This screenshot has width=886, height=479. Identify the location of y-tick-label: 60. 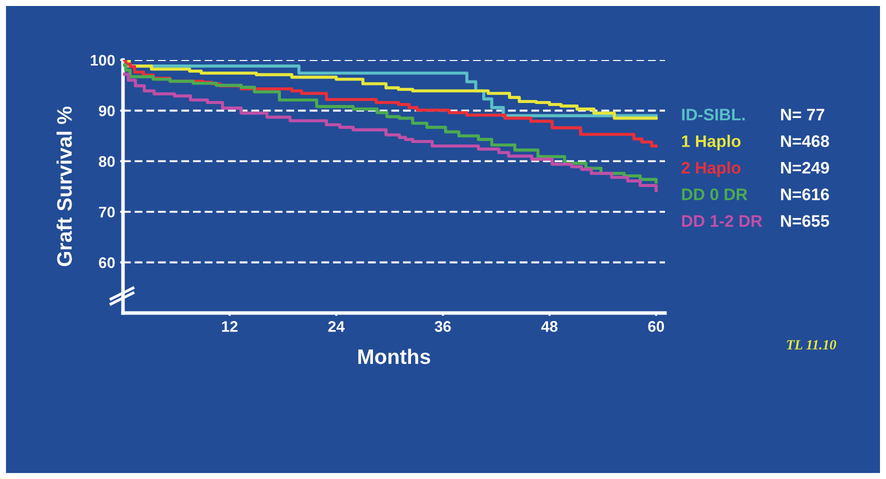
(106, 262).